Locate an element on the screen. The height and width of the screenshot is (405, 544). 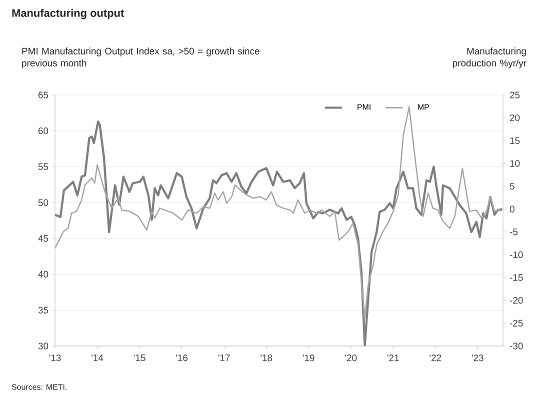
y2-tick-label: -5 is located at coordinates (514, 232).